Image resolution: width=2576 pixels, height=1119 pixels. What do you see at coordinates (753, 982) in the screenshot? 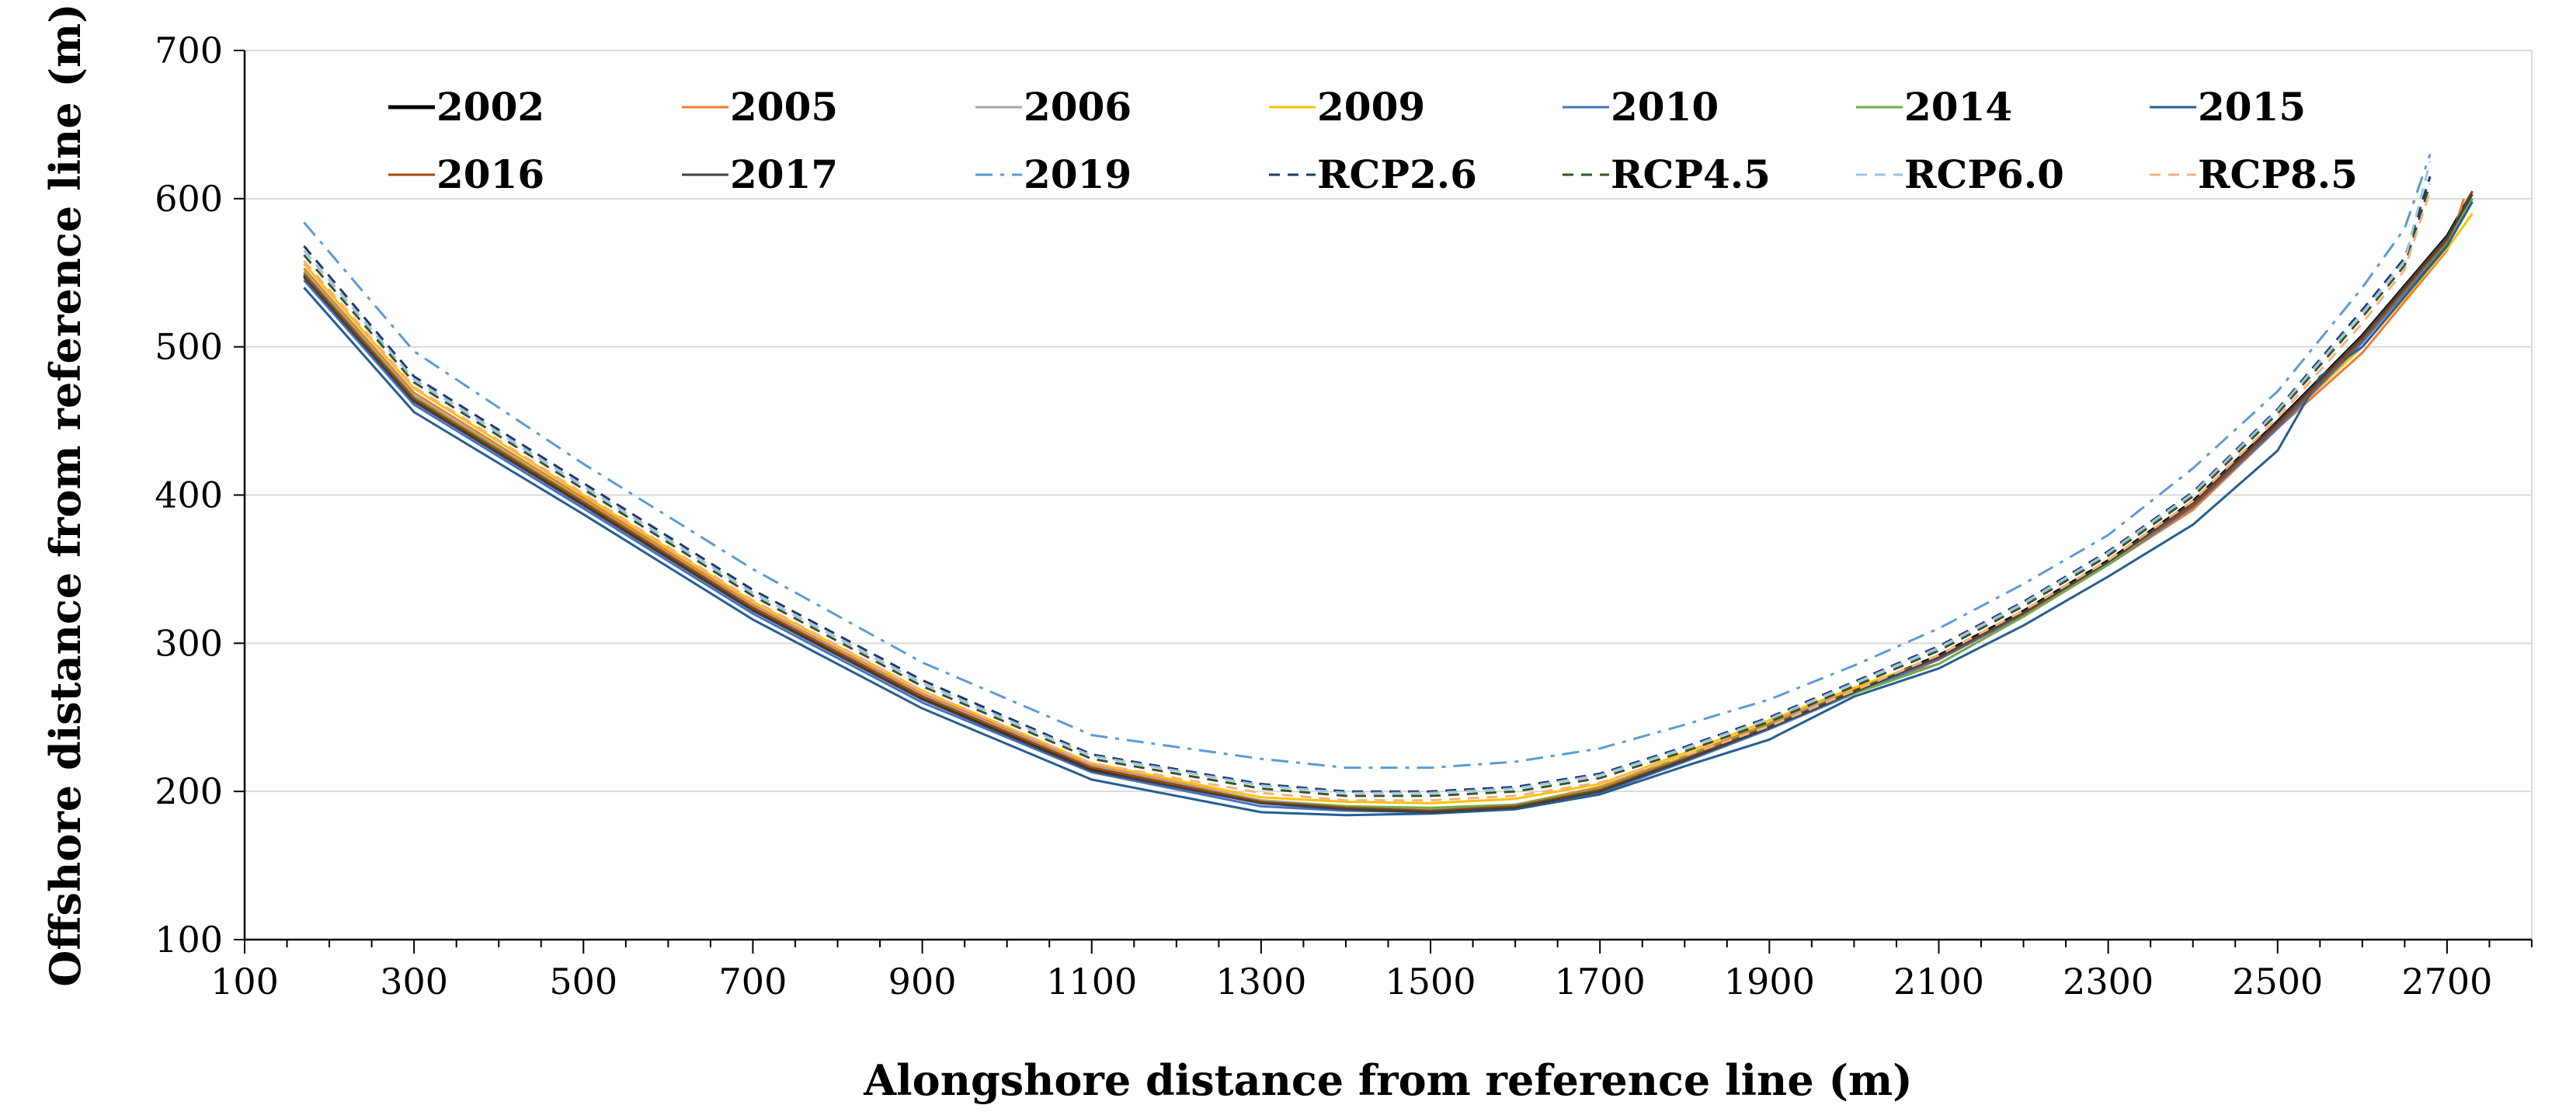
I see `x-tick-label: 700` at bounding box center [753, 982].